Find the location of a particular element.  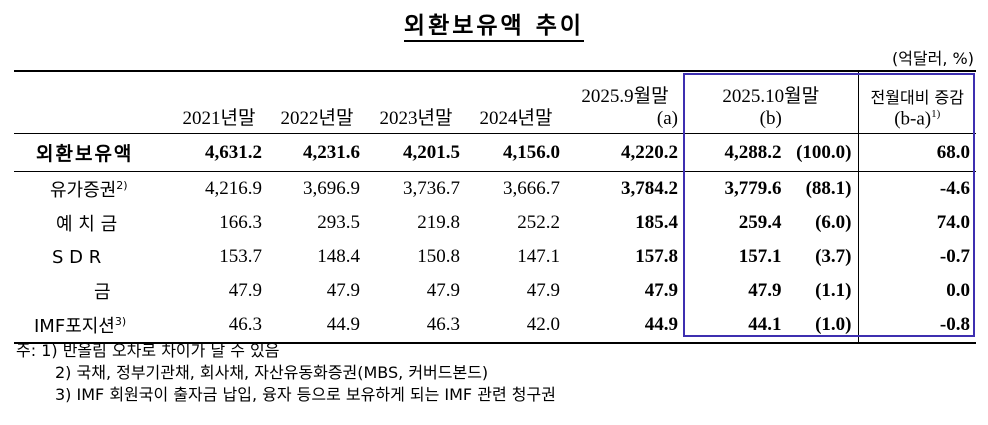

value-cell-sep: 44.9 is located at coordinates (625, 326).